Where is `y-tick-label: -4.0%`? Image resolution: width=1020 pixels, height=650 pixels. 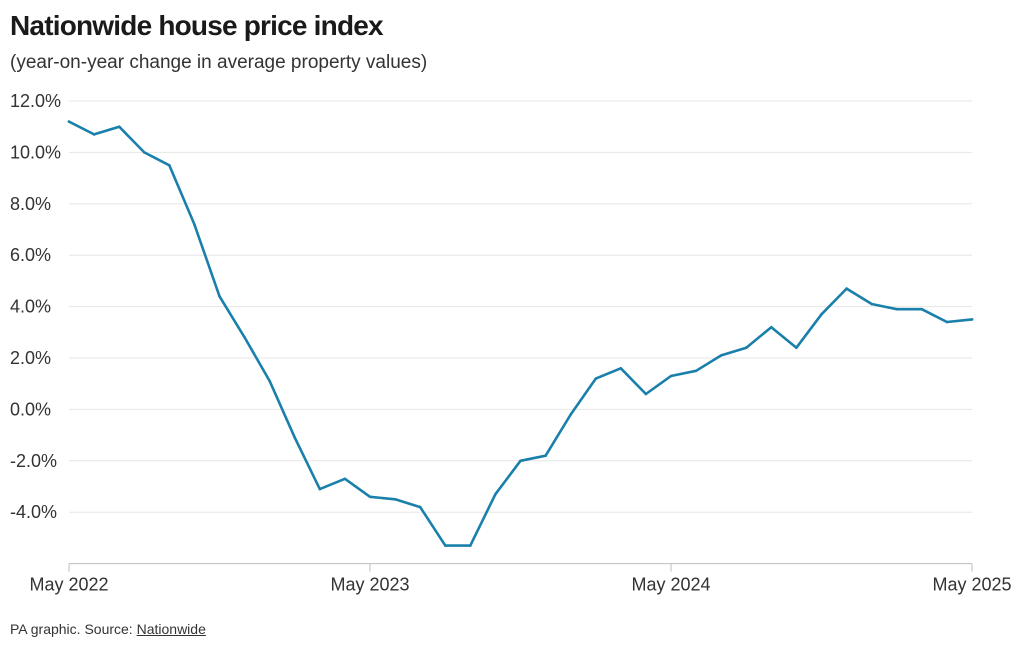
y-tick-label: -4.0% is located at coordinates (33, 512).